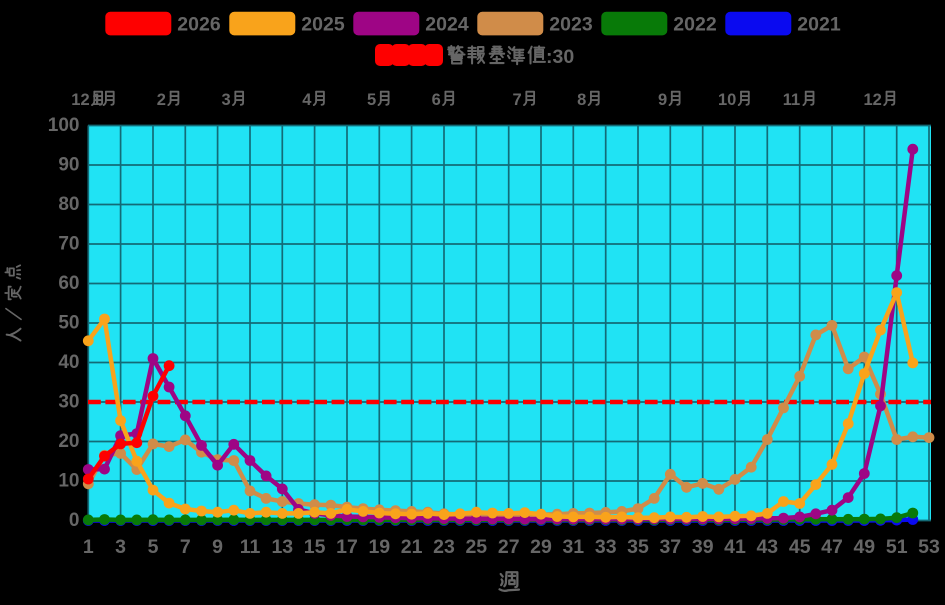 The width and height of the screenshot is (945, 605). Describe the element at coordinates (447, 25) in the screenshot. I see `svg-text: 2024` at that location.